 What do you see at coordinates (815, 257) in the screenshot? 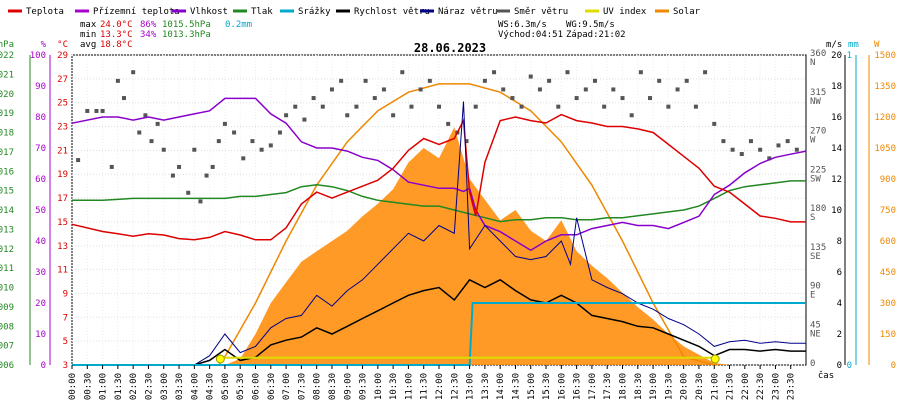
I see `axis-tick-dir-name: SE` at bounding box center [815, 257].